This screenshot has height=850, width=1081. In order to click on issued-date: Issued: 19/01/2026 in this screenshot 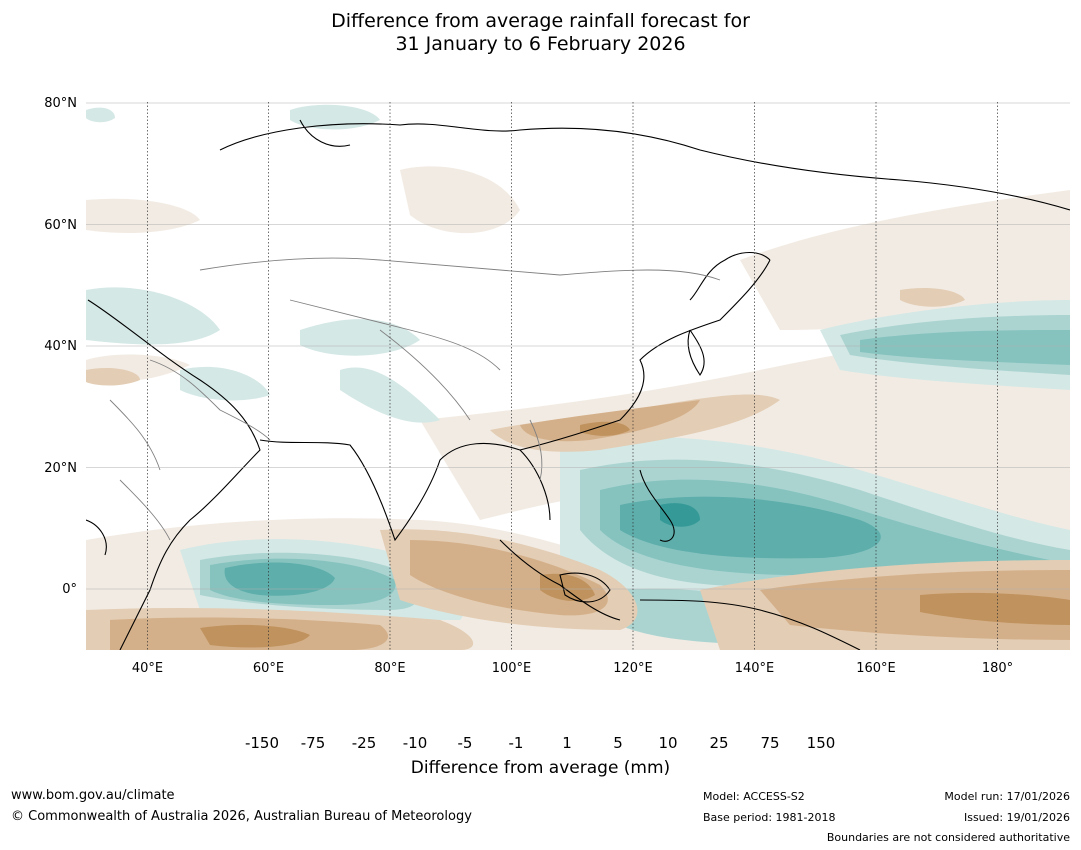, I will do `click(1016, 817)`.